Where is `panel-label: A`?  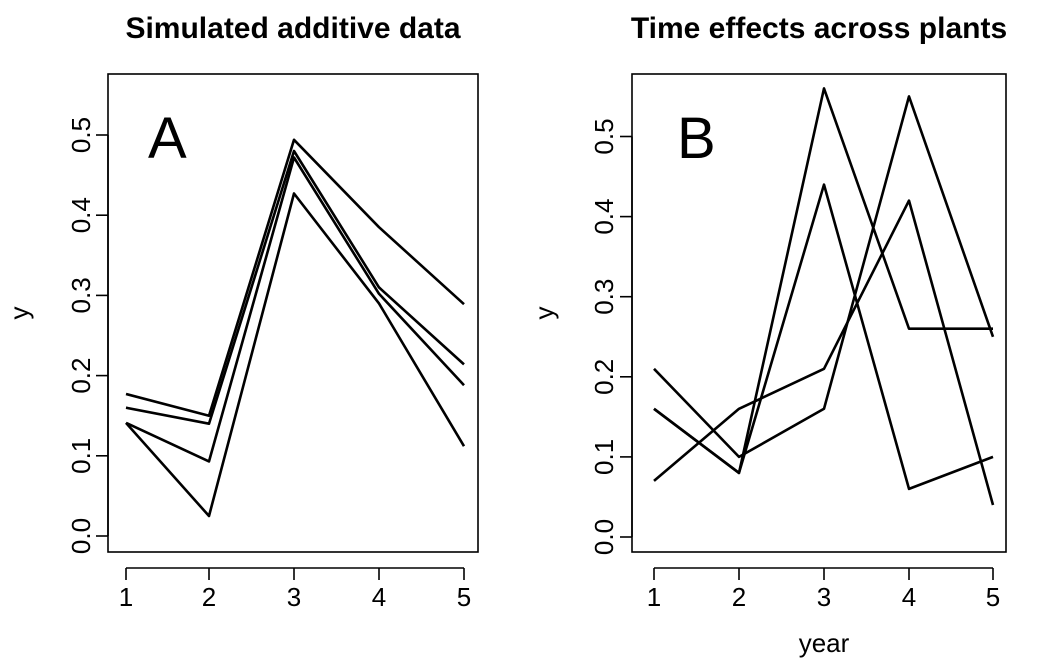
panel-label: A is located at coordinates (167, 138).